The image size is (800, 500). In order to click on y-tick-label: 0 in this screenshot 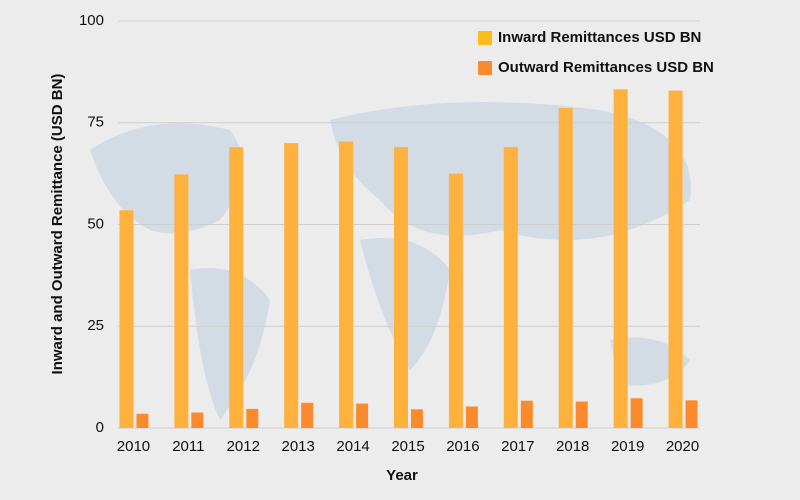, I will do `click(100, 427)`.